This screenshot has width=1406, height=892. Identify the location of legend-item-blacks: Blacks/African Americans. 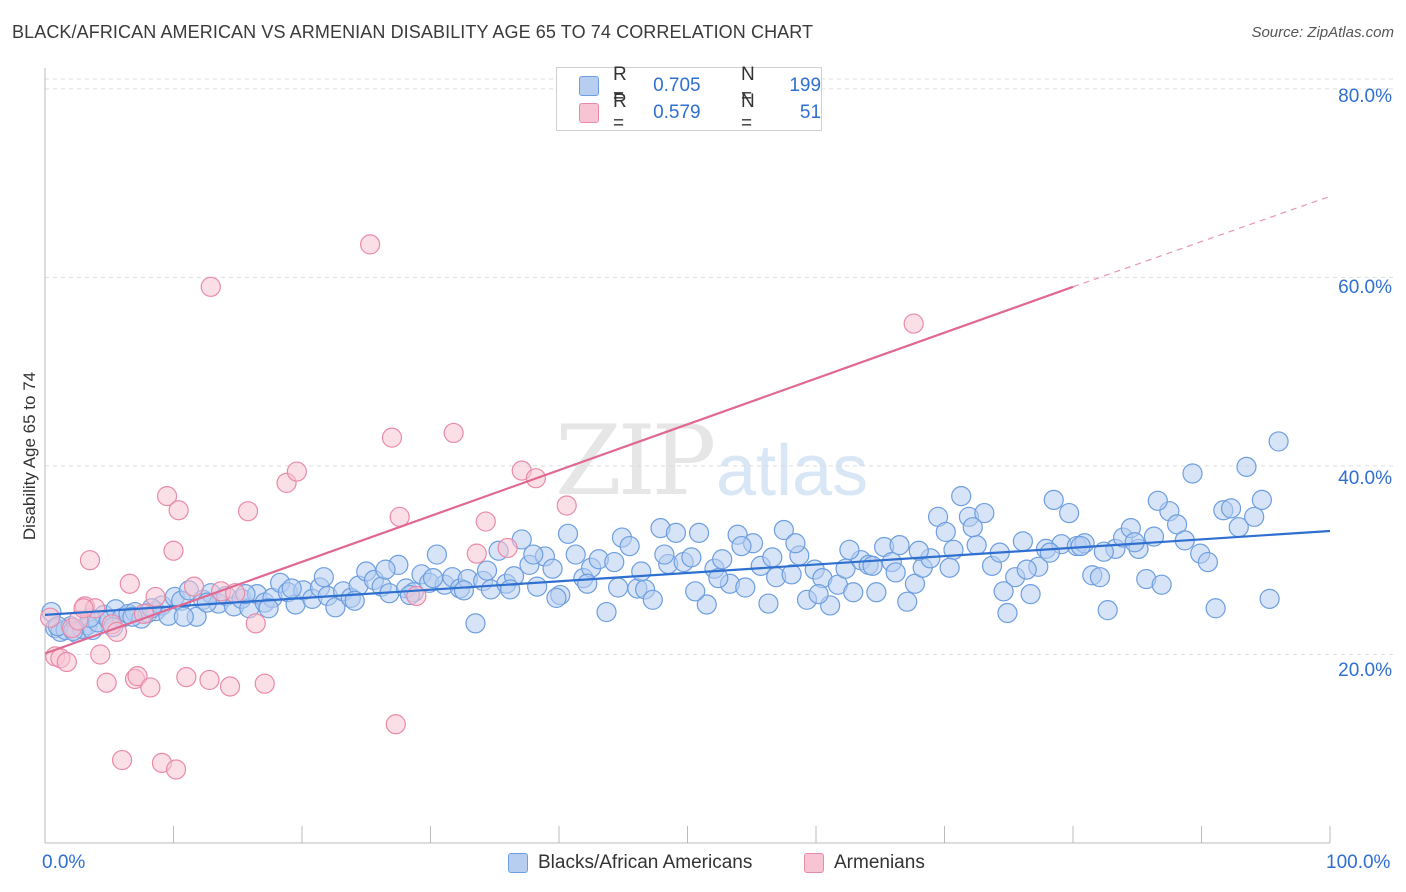
(630, 863).